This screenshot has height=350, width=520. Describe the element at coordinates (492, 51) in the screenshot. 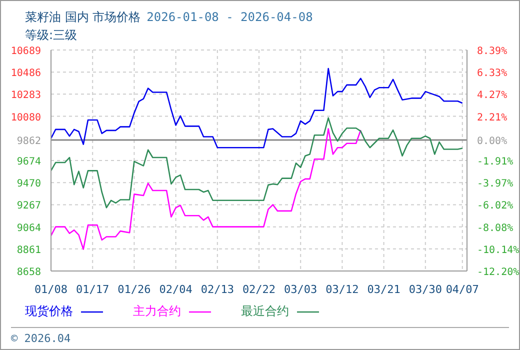

I see `y2-tick-label: 8.39%` at that location.